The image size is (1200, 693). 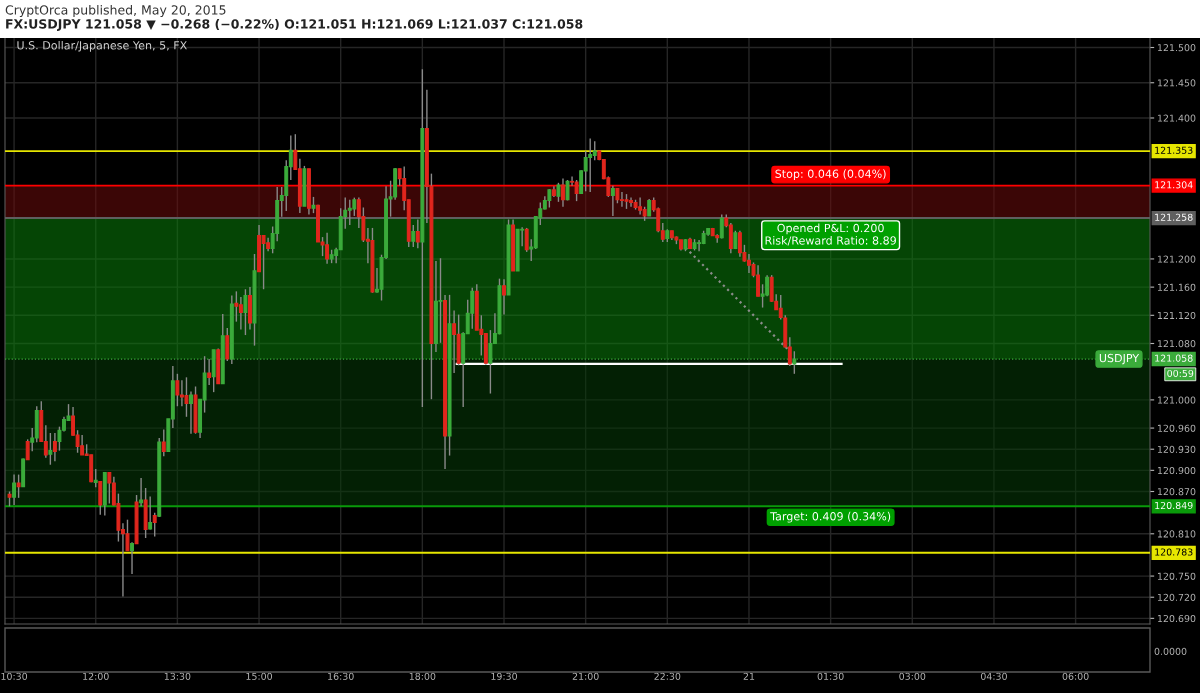 I want to click on ref-line-label: 120.783, so click(x=1174, y=552).